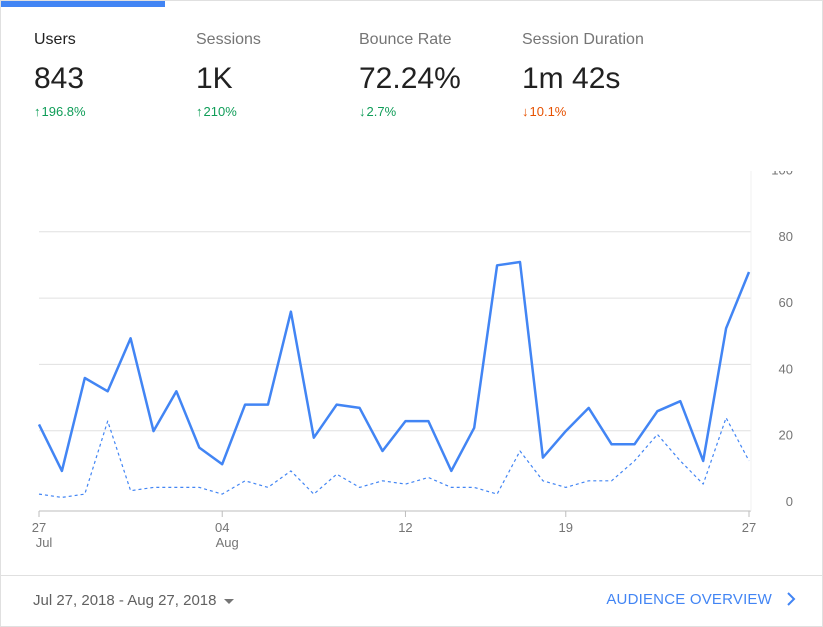 This screenshot has width=823, height=627. Describe the element at coordinates (229, 601) in the screenshot. I see `caret-down-icon` at that location.